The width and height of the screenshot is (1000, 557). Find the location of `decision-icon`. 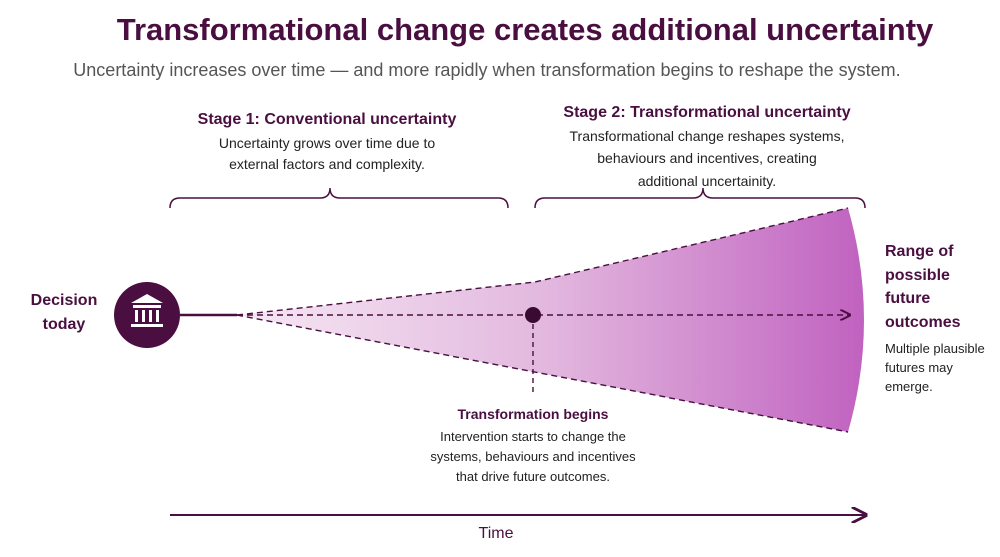

decision-icon is located at coordinates (147, 315).